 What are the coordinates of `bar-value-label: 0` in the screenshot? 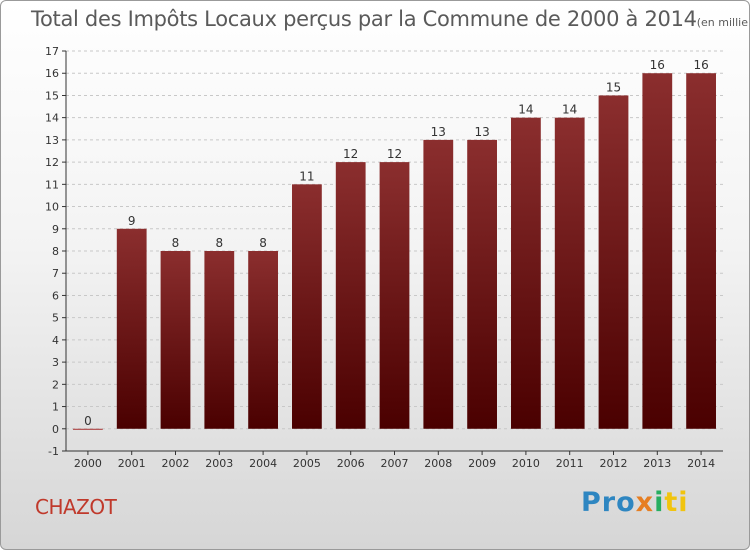 It's located at (88, 421).